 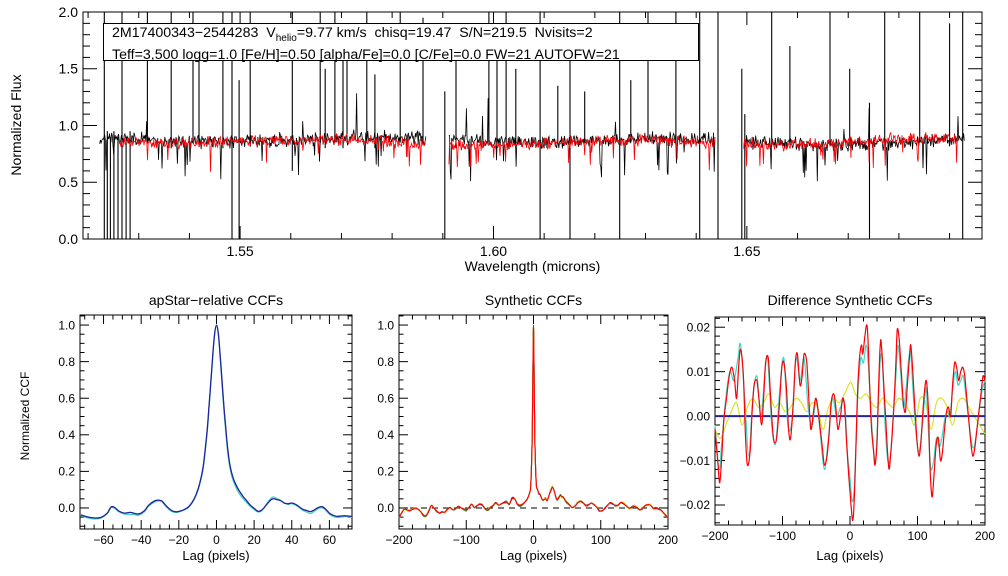 I want to click on svg-text: 1.65, so click(x=746, y=251).